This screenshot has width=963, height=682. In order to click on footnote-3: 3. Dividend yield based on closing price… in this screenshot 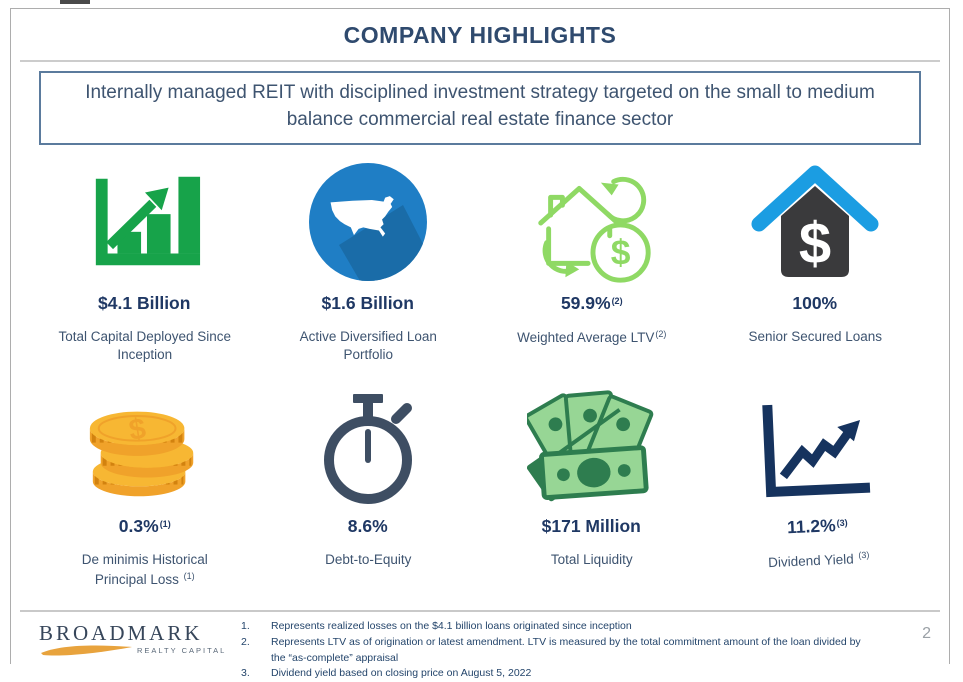, I will do `click(386, 673)`.